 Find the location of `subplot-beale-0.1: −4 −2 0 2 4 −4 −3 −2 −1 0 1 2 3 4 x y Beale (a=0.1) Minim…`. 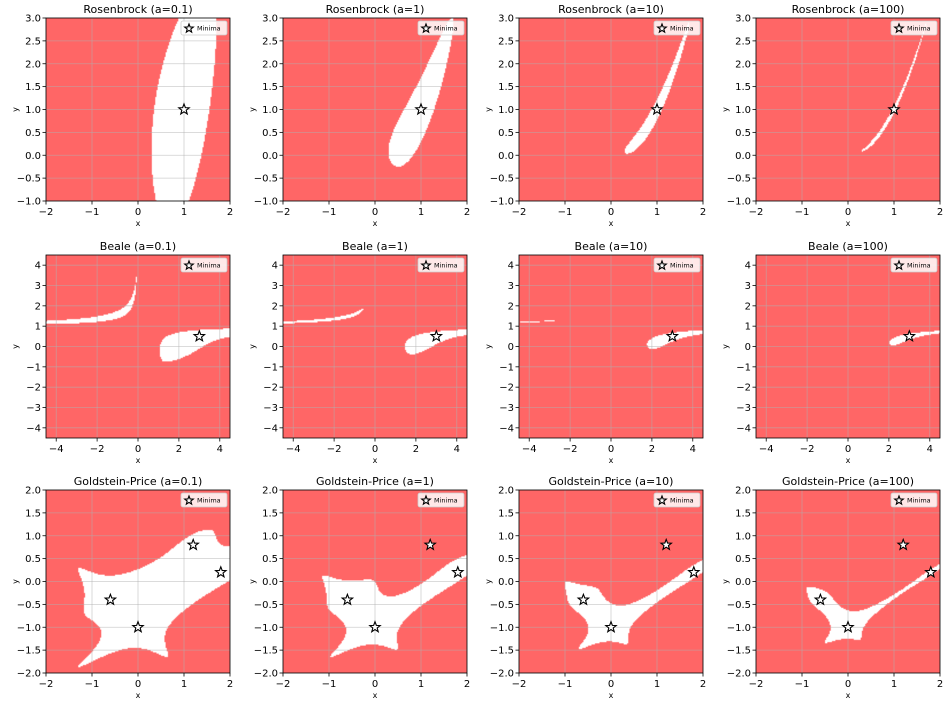

subplot-beale-0.1: −4 −2 0 2 4 −4 −3 −2 −1 0 1 2 3 4 x y Beale (a=0.1) Minim… is located at coordinates (121, 352).